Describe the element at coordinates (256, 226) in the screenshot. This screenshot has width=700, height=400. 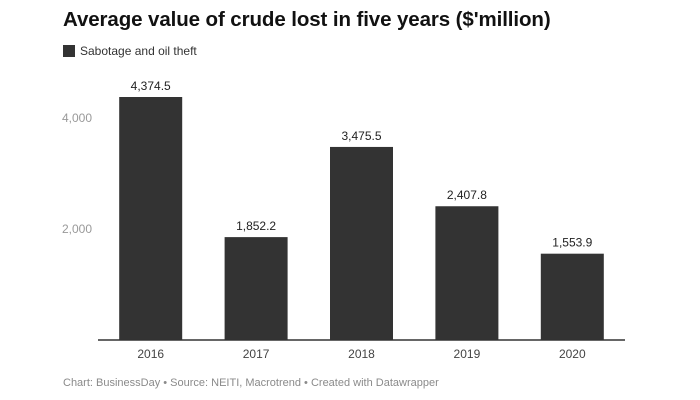
I see `bar-value-label: 1,852.2` at that location.